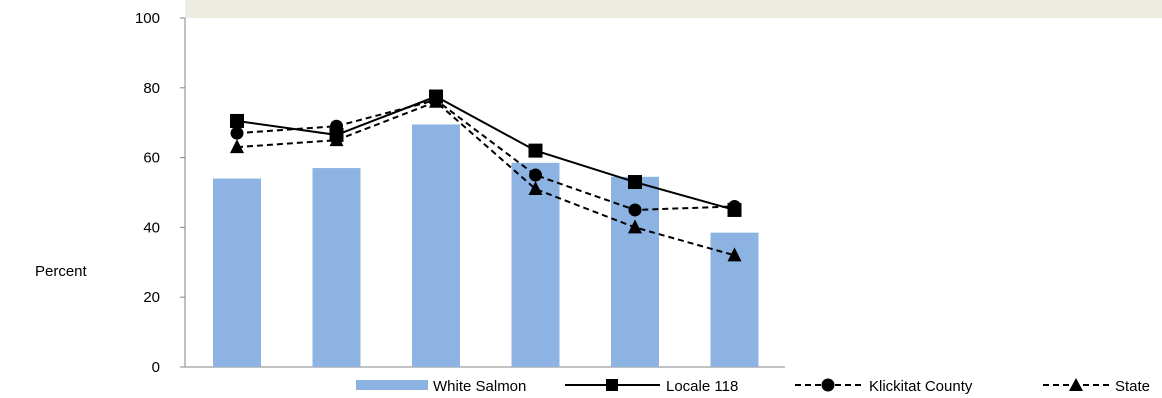  Describe the element at coordinates (702, 386) in the screenshot. I see `legend-label-locale: Locale 118` at that location.